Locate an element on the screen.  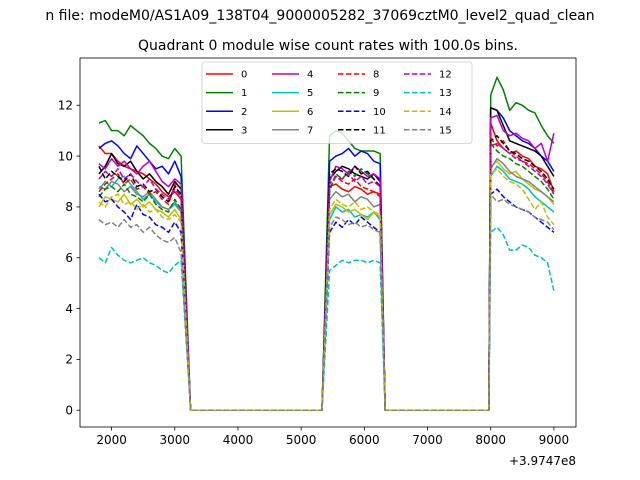
legend-label-9: 9 is located at coordinates (376, 93).